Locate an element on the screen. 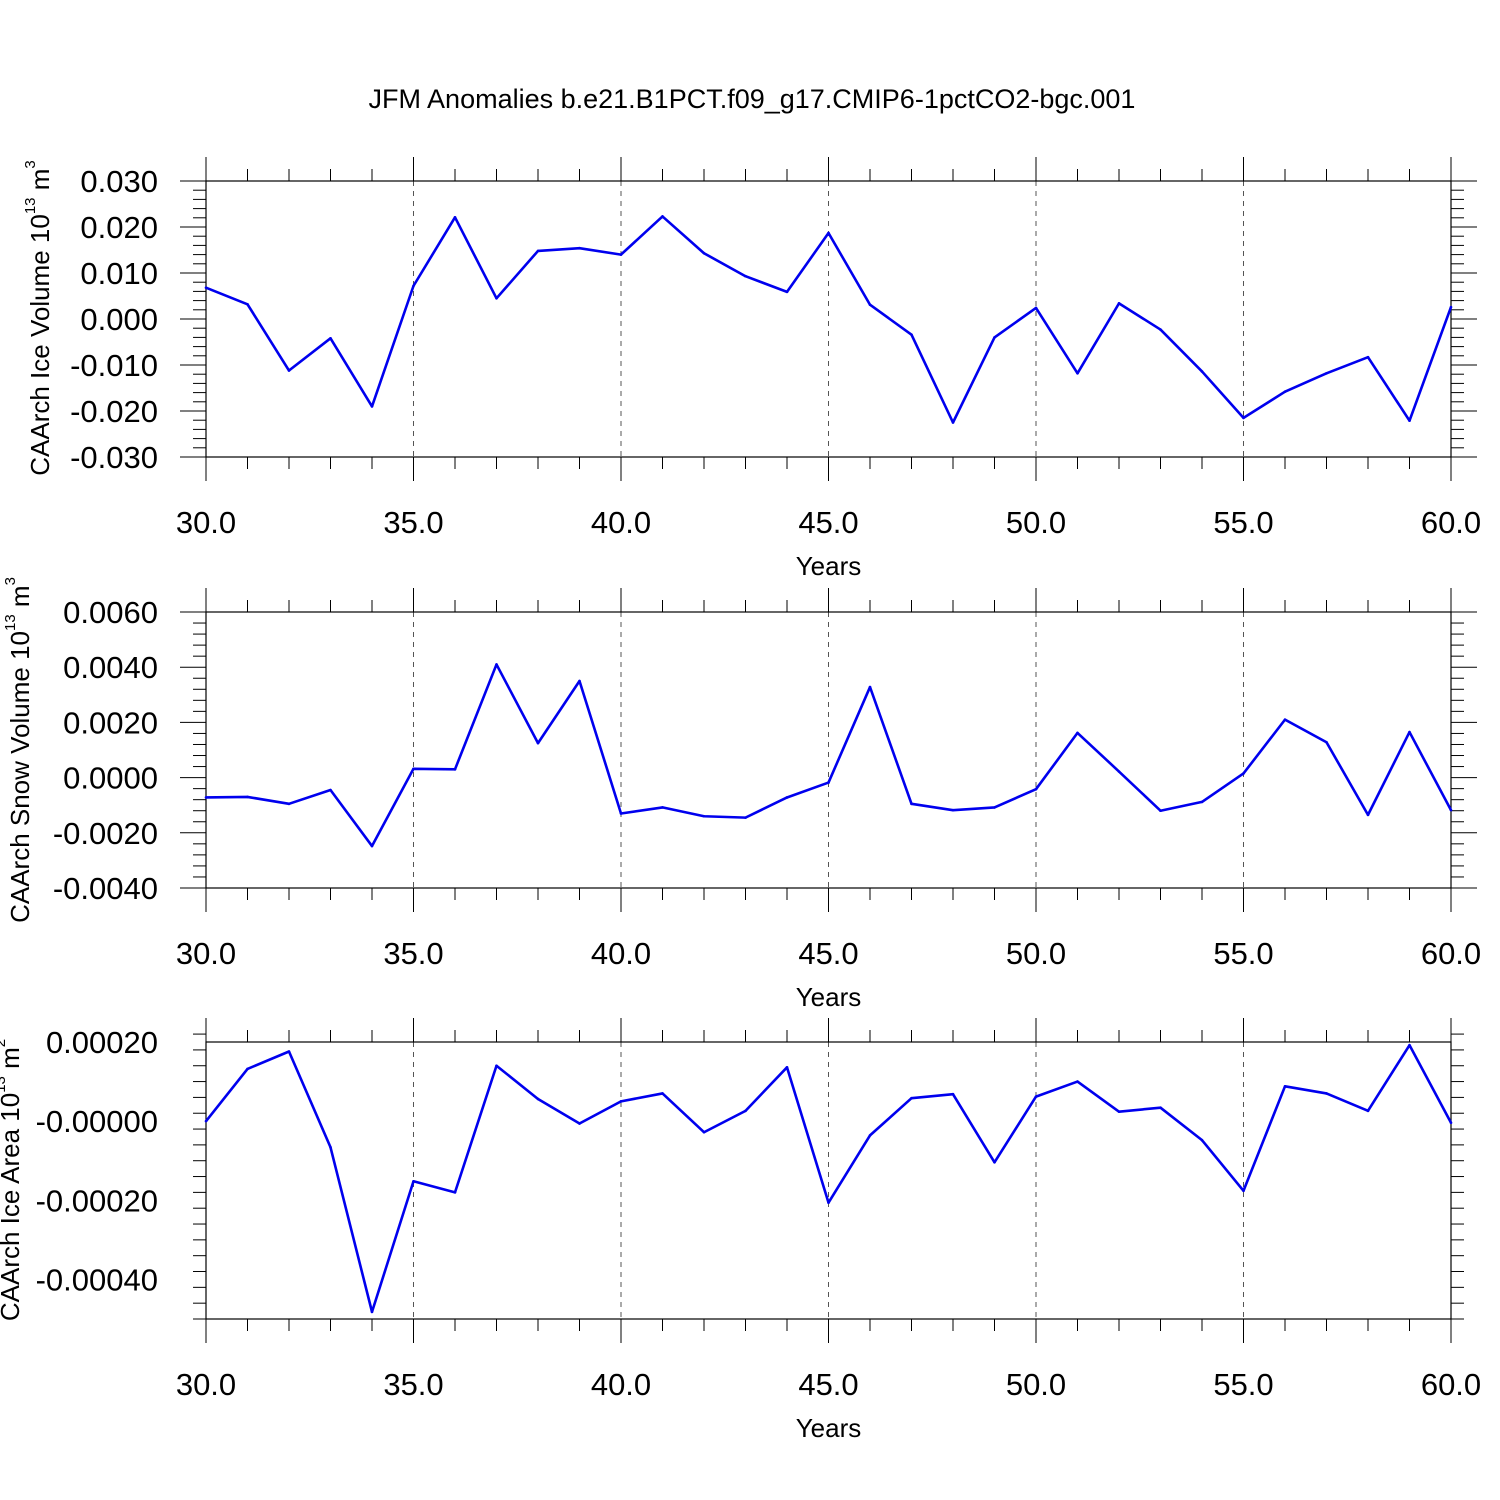  y-axis-title: CAArch Ice Area 1013 m2 is located at coordinates (12, 1180).